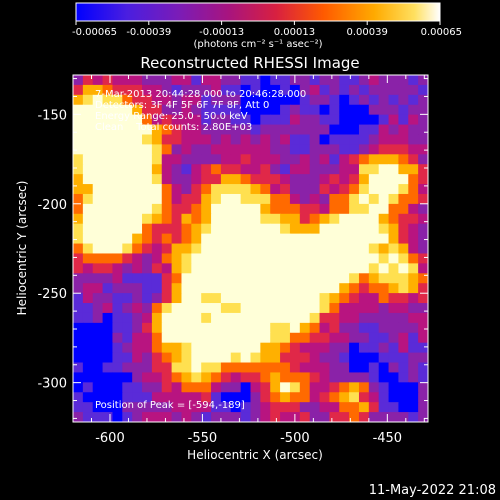 The image size is (500, 500). I want to click on y-tick-label: -250, so click(52, 294).